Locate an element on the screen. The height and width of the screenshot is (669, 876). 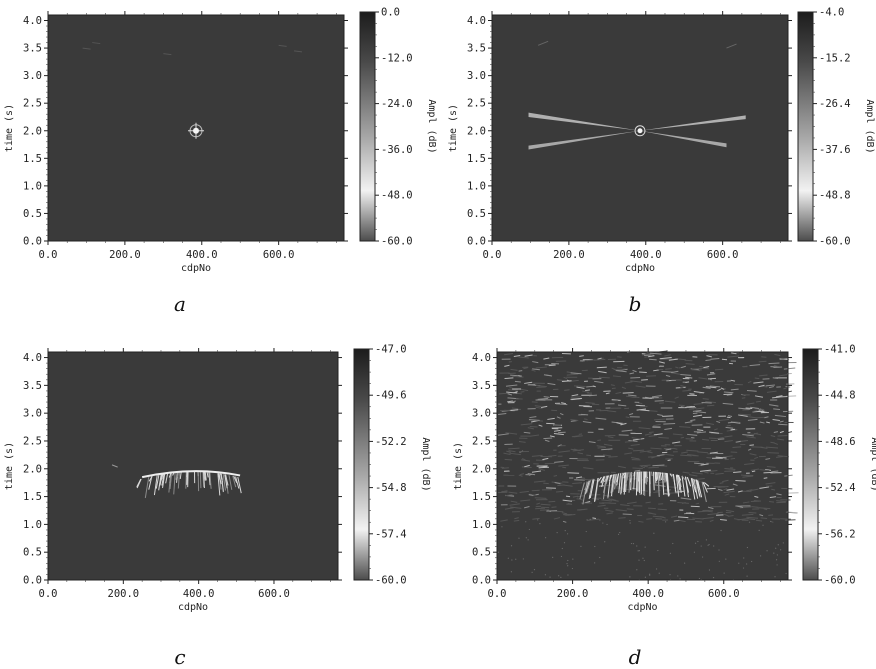
colorbar-tick-label: -54.8 is located at coordinates (391, 488).